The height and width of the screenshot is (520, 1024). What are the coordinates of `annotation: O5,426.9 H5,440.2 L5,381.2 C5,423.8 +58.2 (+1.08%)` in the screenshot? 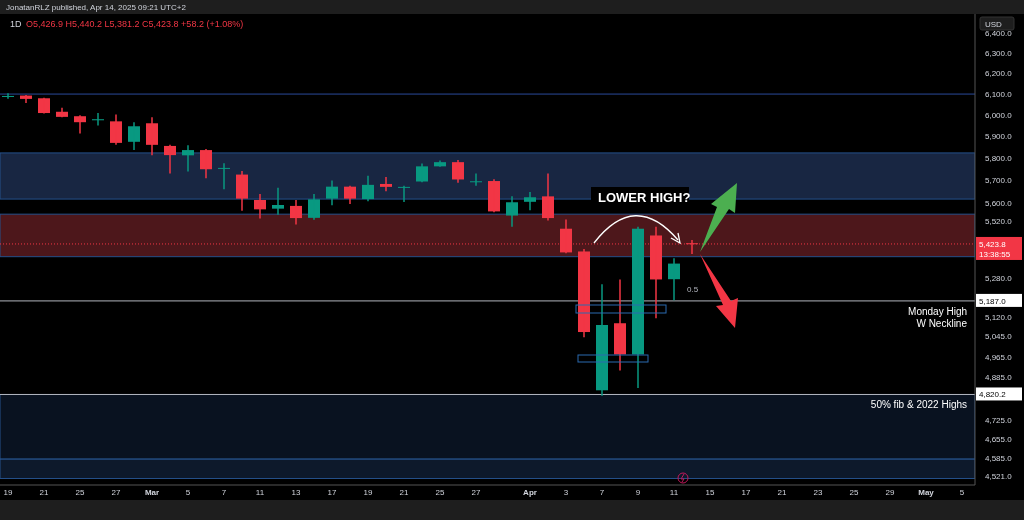 It's located at (135, 24).